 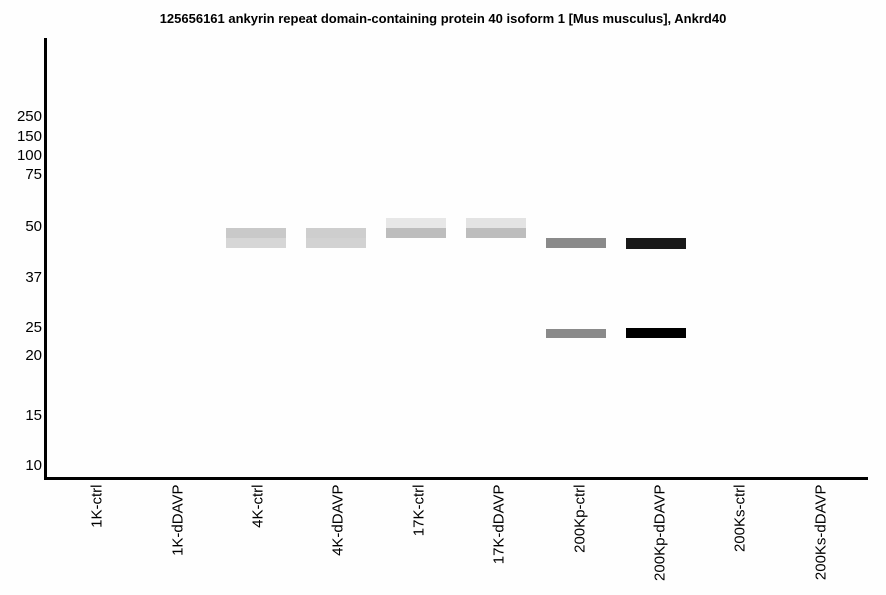 What do you see at coordinates (45, 259) in the screenshot?
I see `y-axis-line` at bounding box center [45, 259].